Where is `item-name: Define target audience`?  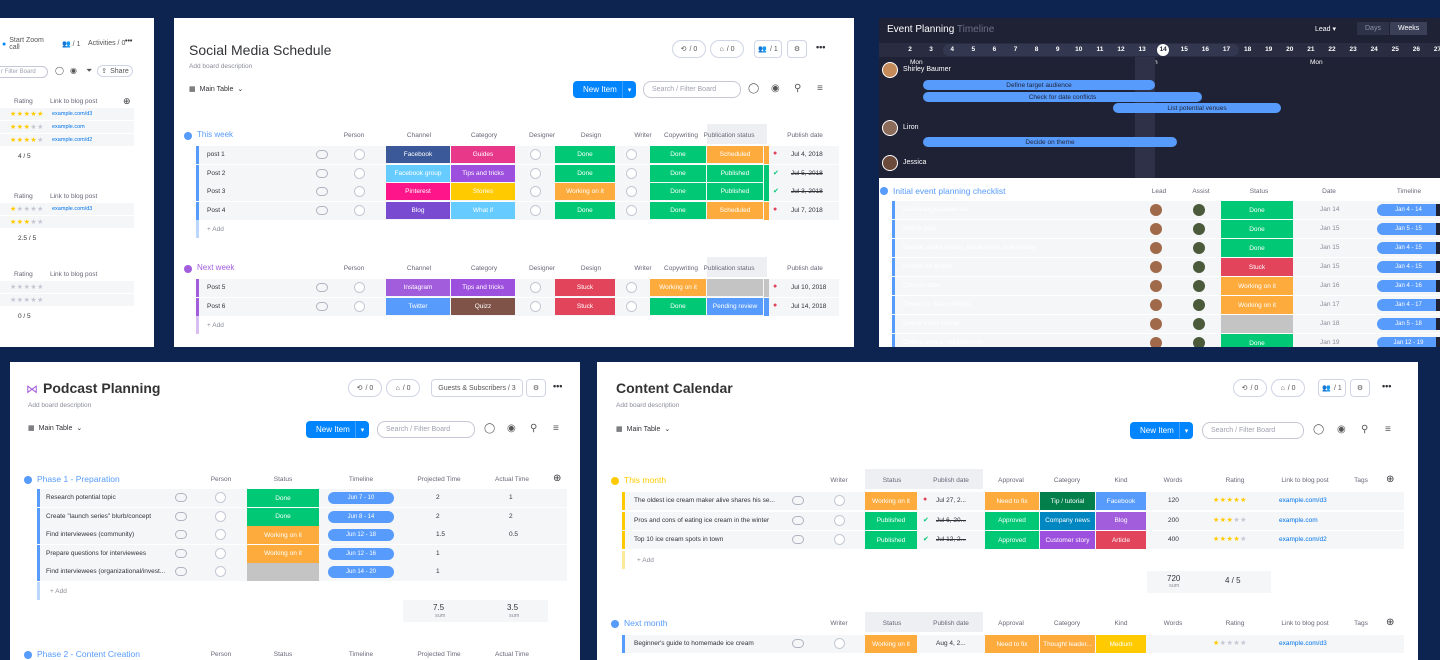
item-name: Define target audience is located at coordinates (936, 209).